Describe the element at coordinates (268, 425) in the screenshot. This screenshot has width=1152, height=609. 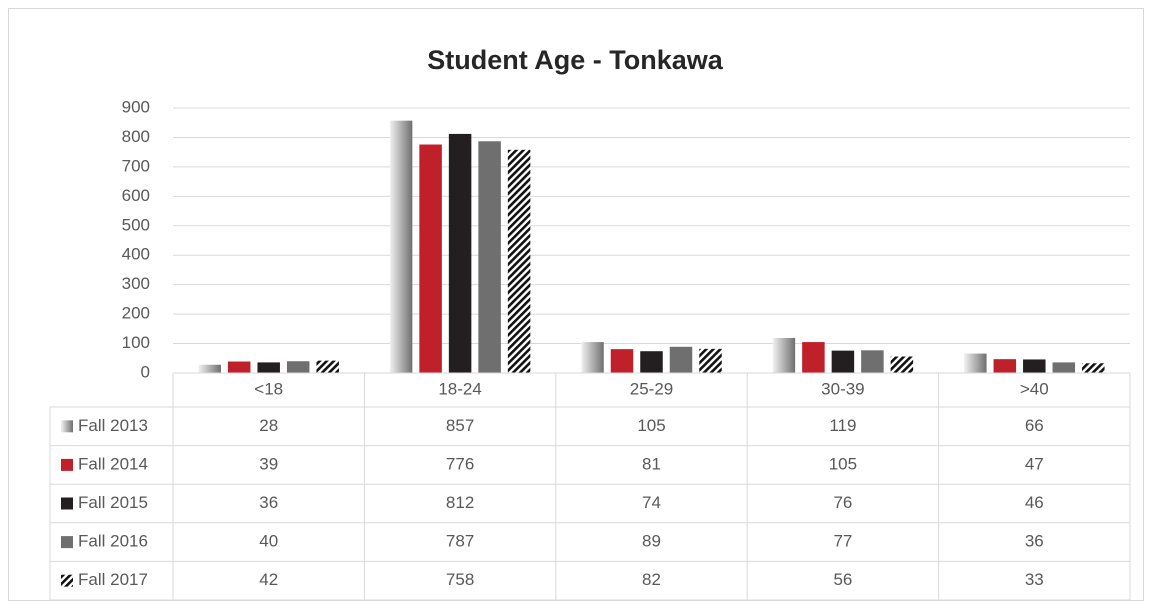
I see `table-value: 28` at that location.